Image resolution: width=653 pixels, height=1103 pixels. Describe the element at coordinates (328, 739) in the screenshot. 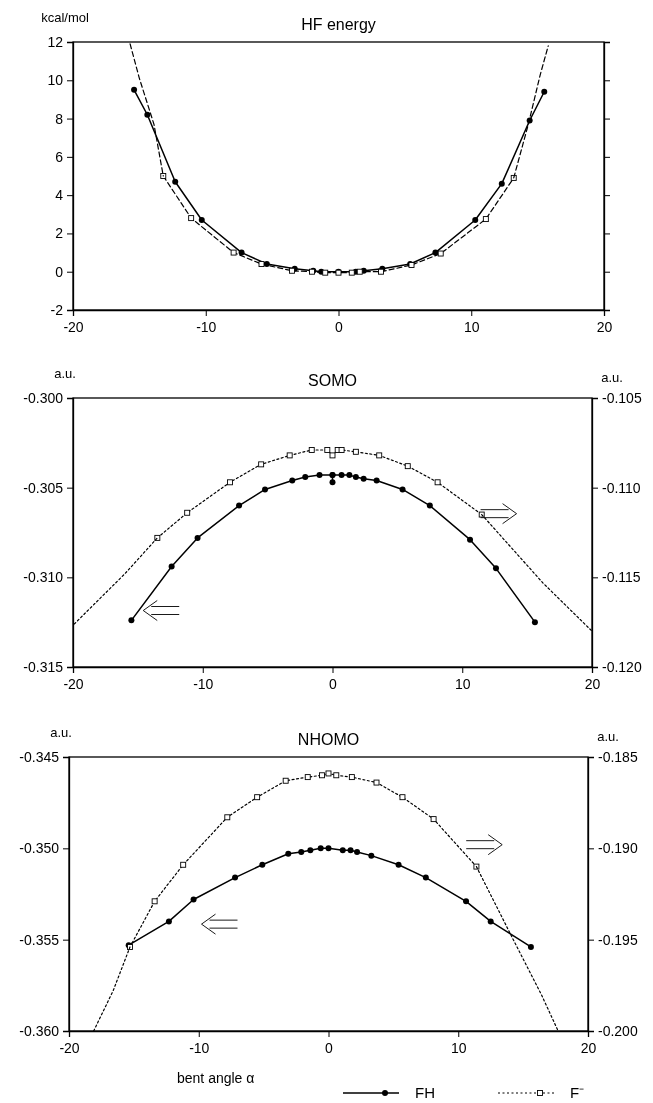

I see `chart-title: NHOMO` at that location.